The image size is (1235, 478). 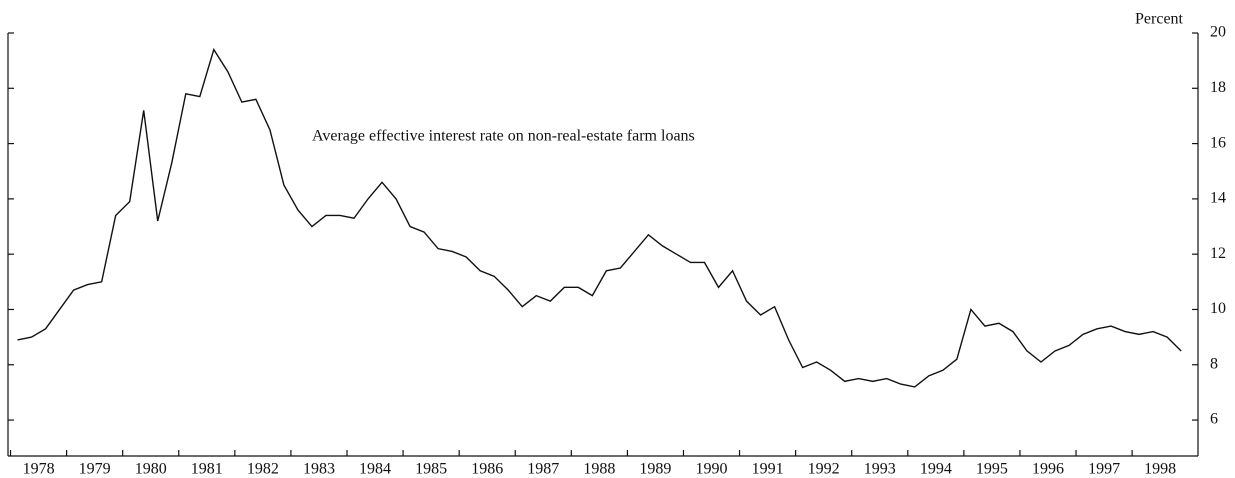 I want to click on x-tick-label: 1994, so click(x=936, y=469).